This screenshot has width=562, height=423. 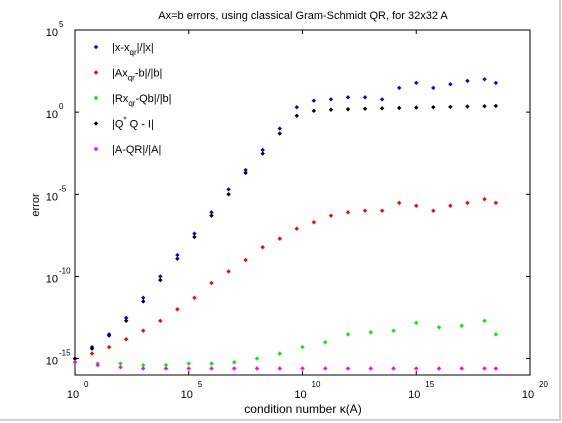 What do you see at coordinates (36, 205) in the screenshot?
I see `y-axis-label: error` at bounding box center [36, 205].